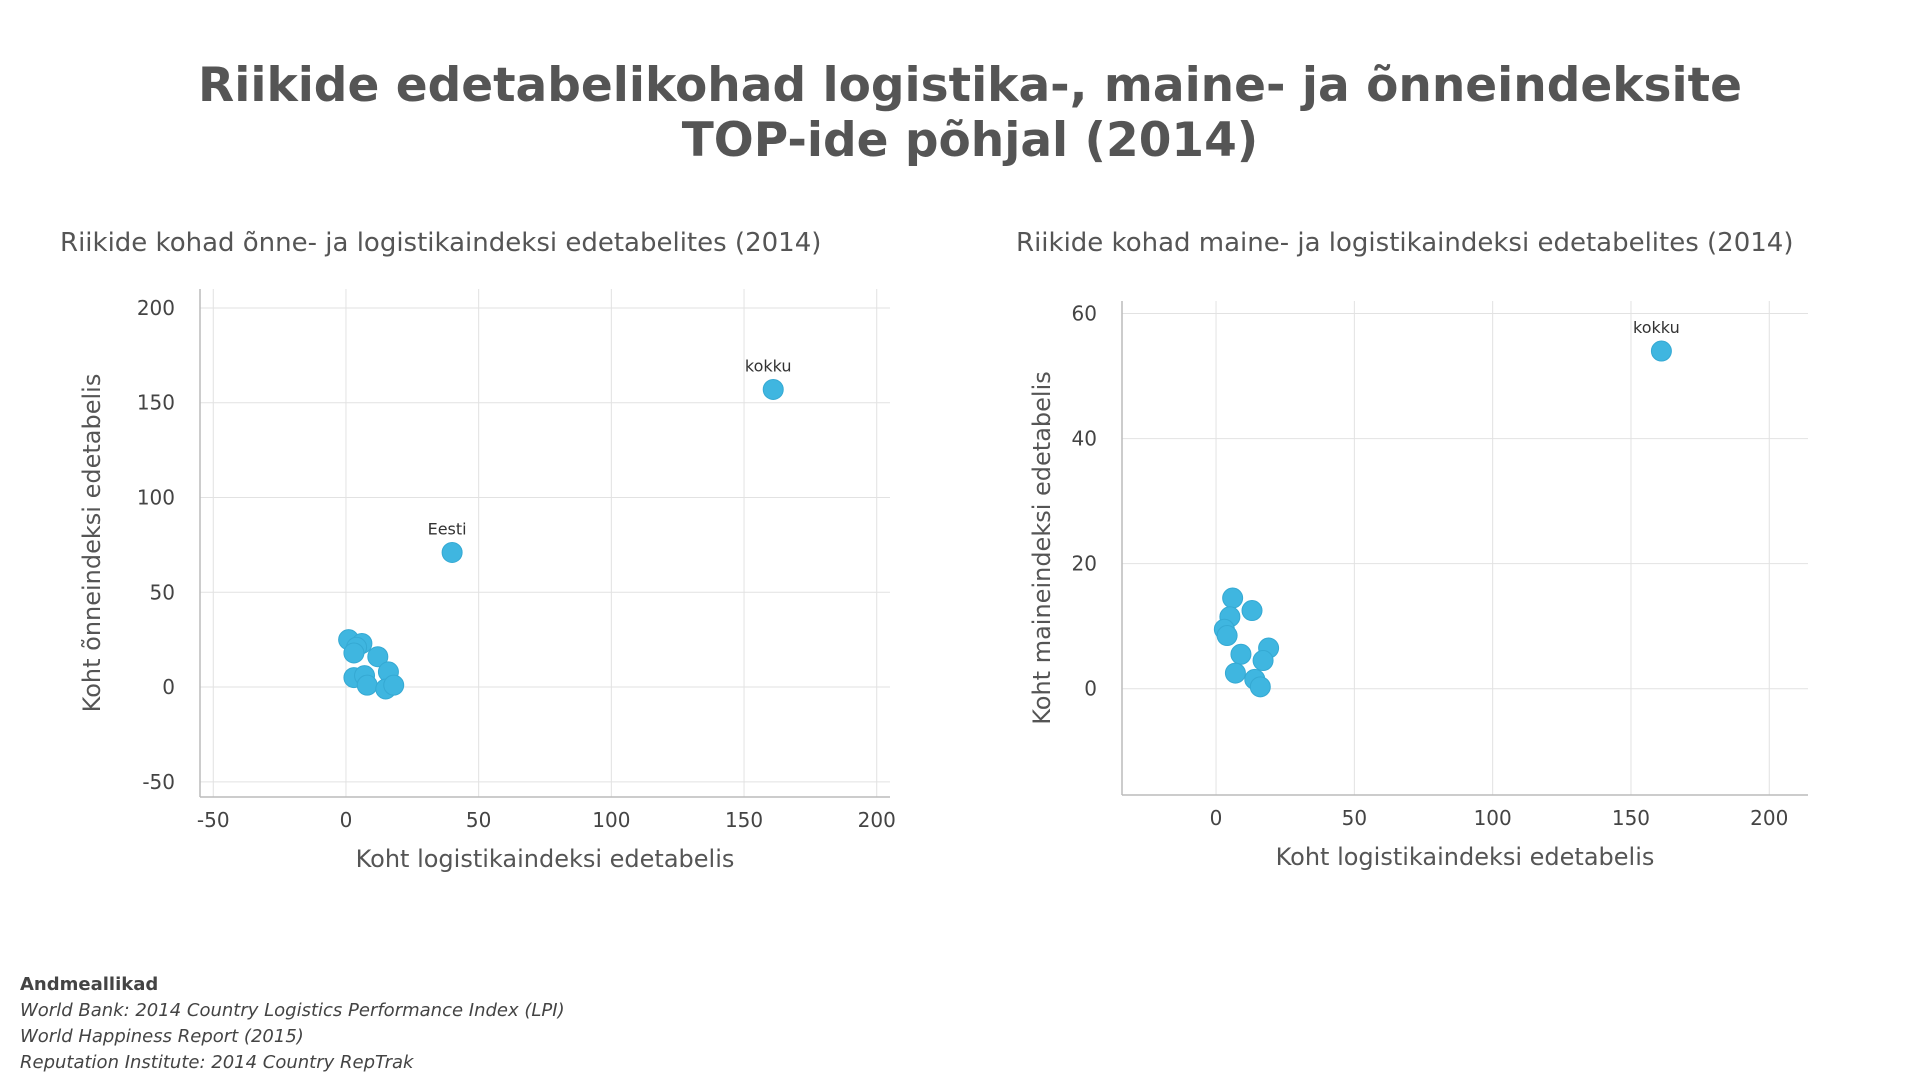 The image size is (1920, 1080). Describe the element at coordinates (970, 140) in the screenshot. I see `title-line-2: TOP-ide põhjal (2014)` at that location.